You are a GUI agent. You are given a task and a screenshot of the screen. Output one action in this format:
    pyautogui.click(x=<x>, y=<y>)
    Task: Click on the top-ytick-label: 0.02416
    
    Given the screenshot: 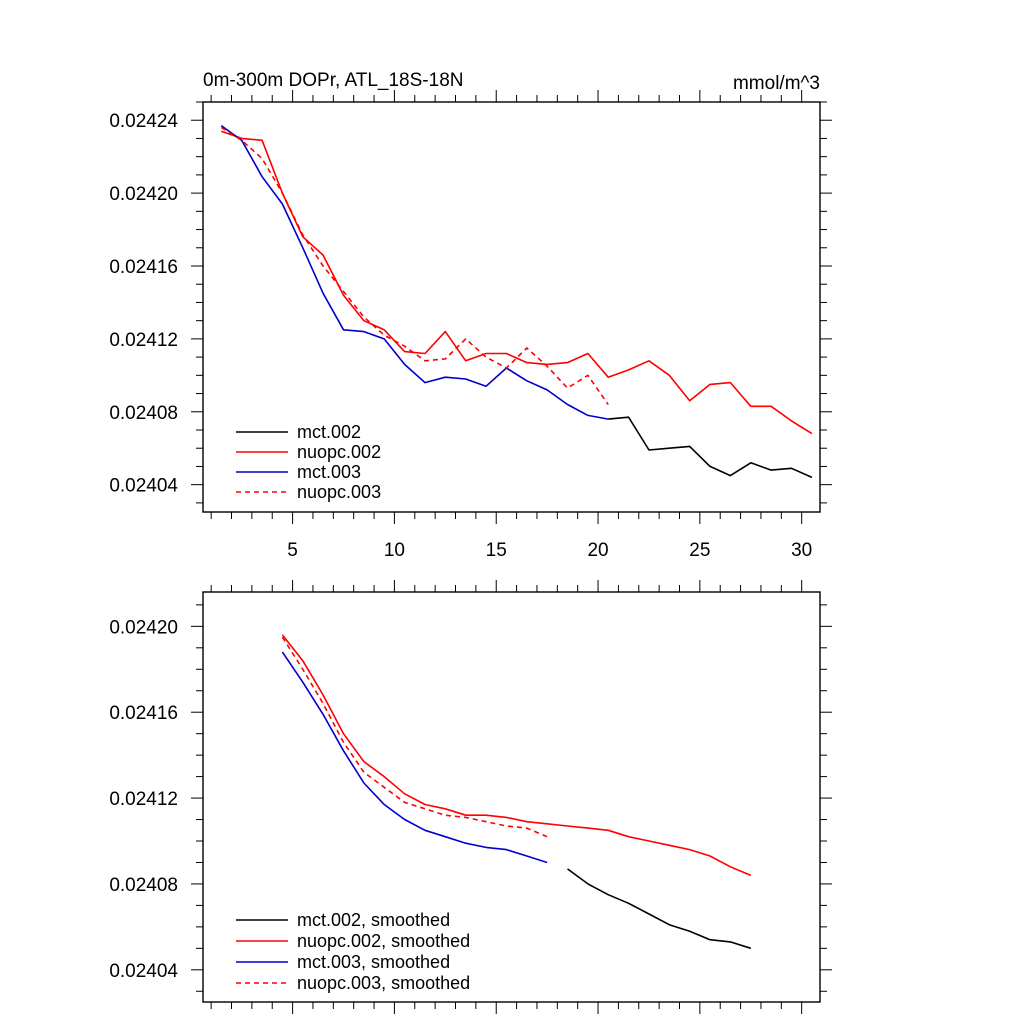 What is the action you would take?
    pyautogui.click(x=143, y=267)
    